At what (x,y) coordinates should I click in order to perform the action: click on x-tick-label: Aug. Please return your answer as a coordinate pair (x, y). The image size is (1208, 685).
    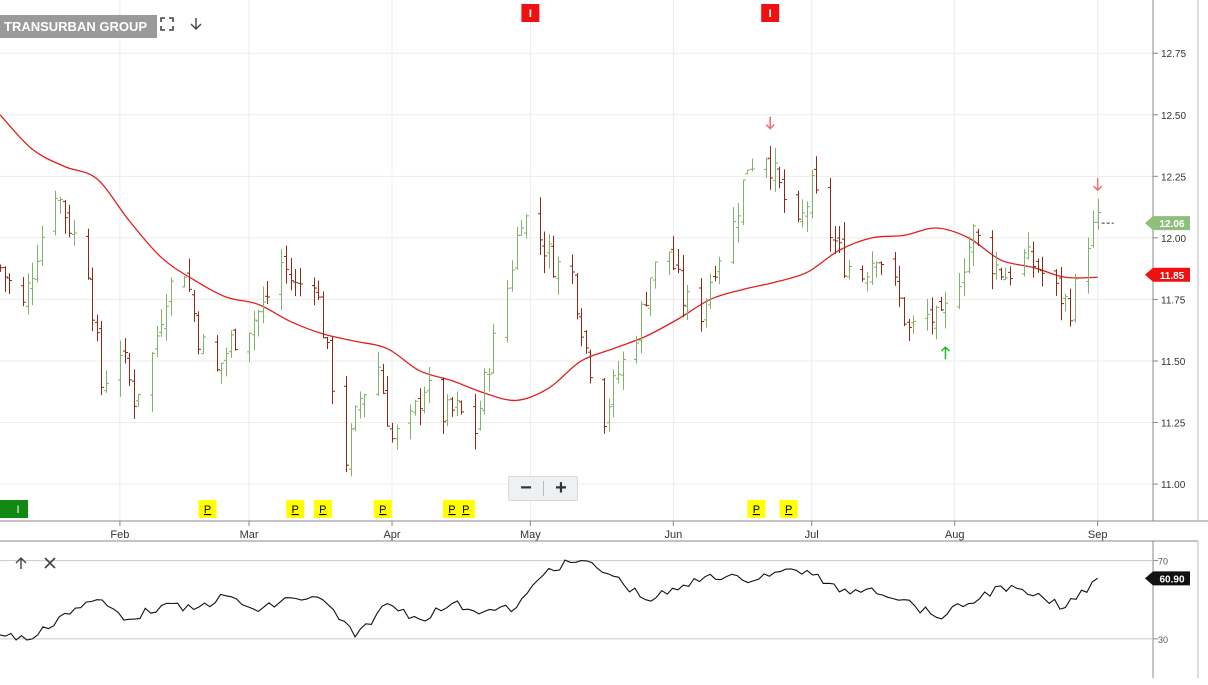
    Looking at the image, I should click on (955, 535).